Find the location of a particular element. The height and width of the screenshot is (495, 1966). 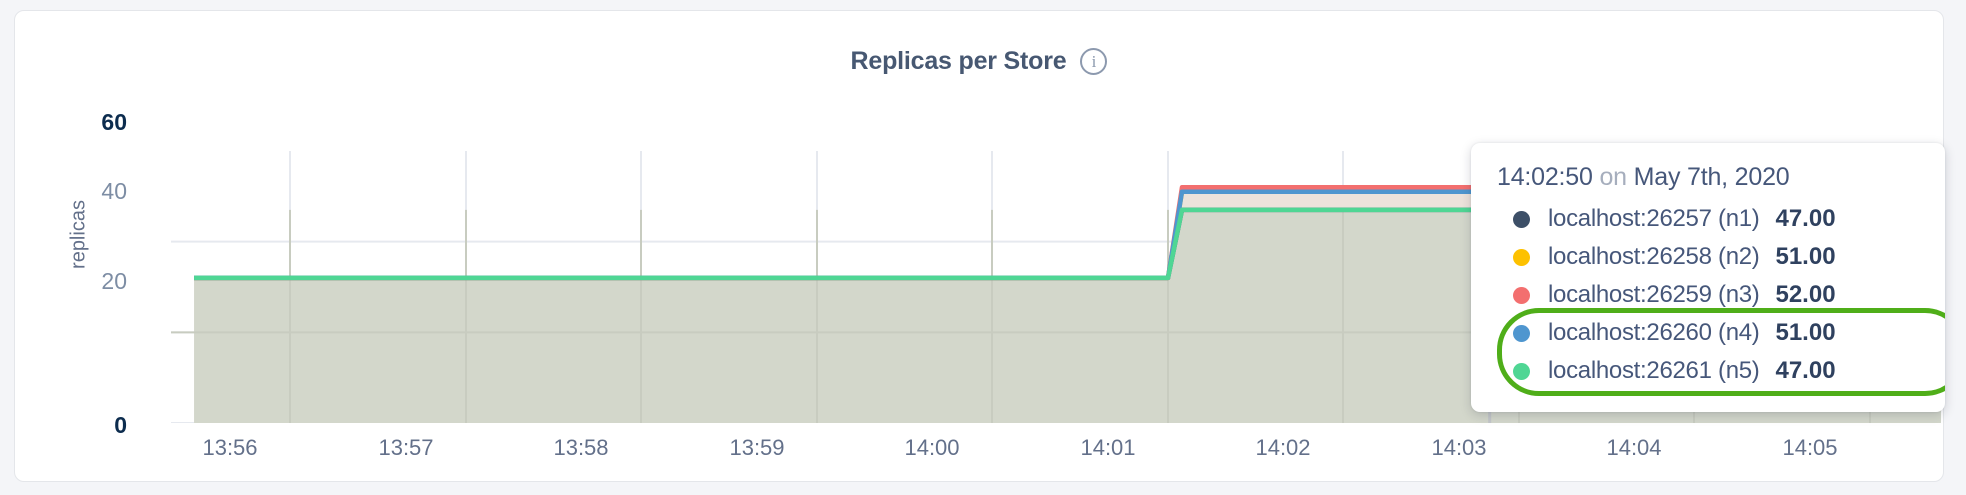

tooltip-row: localhost:26260 (n4) 51.00 is located at coordinates (1708, 333).